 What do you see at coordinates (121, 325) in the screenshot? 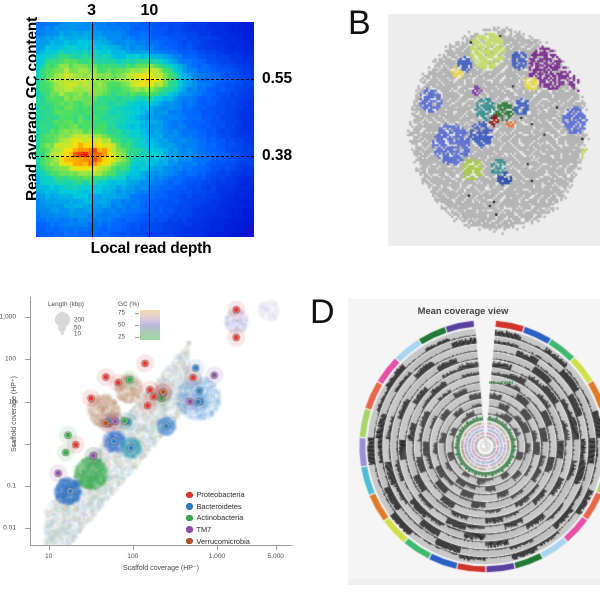
I see `gc-legend-tick-label: 50` at bounding box center [121, 325].